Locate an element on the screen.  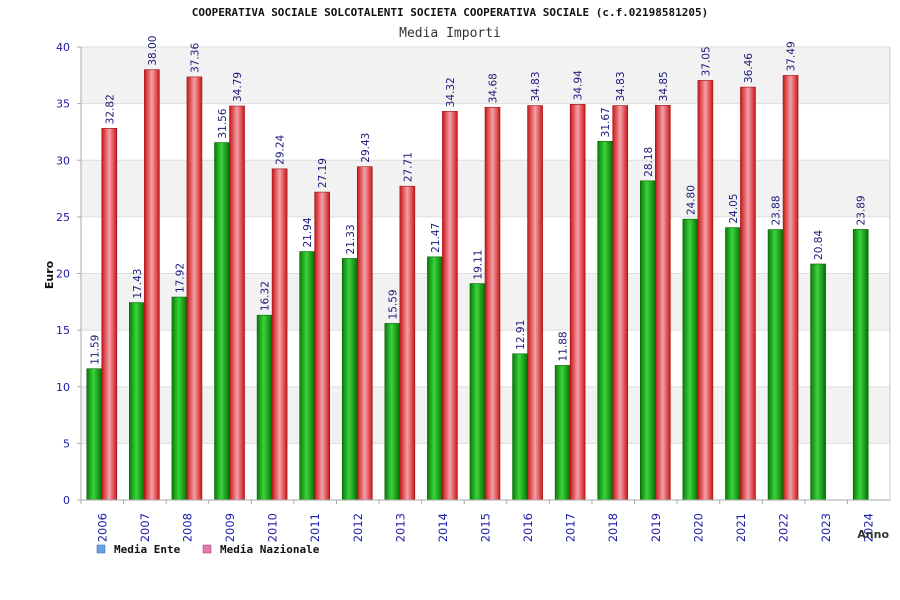
y-tick-label: 5 is located at coordinates (66, 443).